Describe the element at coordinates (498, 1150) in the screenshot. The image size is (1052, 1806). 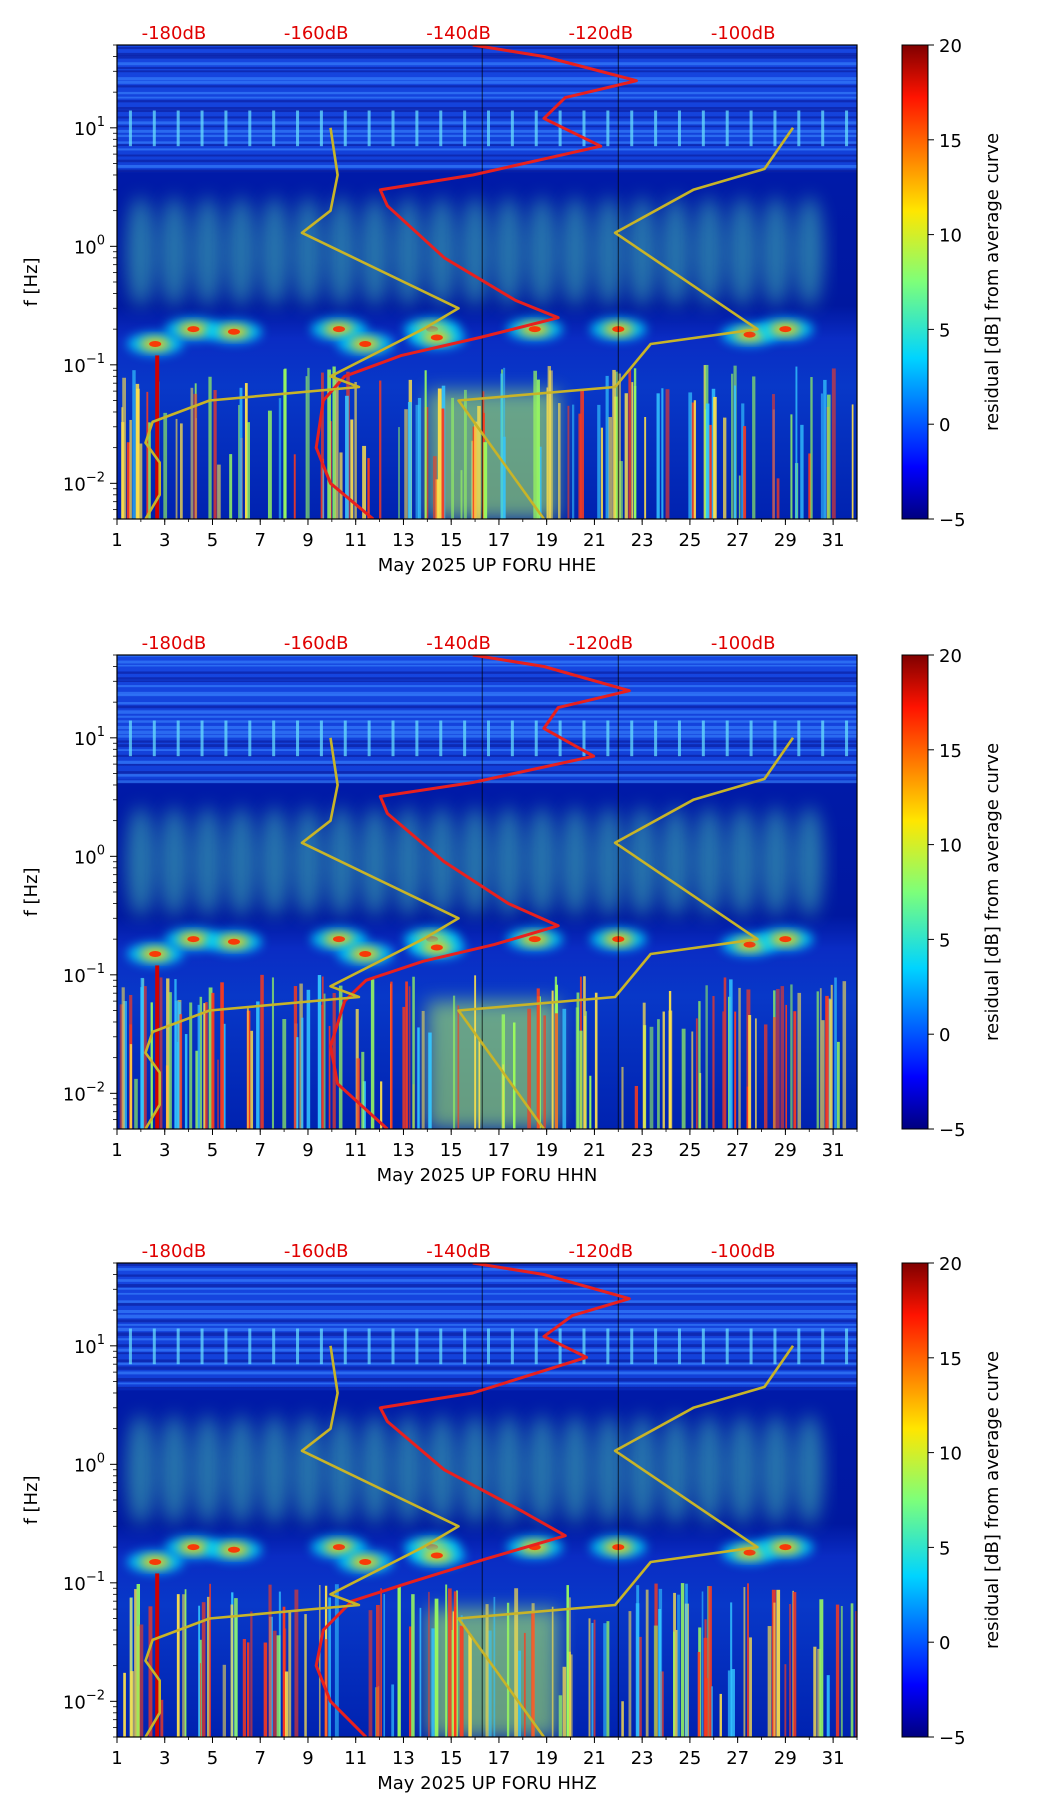
I see `x-tick-label: 17` at that location.